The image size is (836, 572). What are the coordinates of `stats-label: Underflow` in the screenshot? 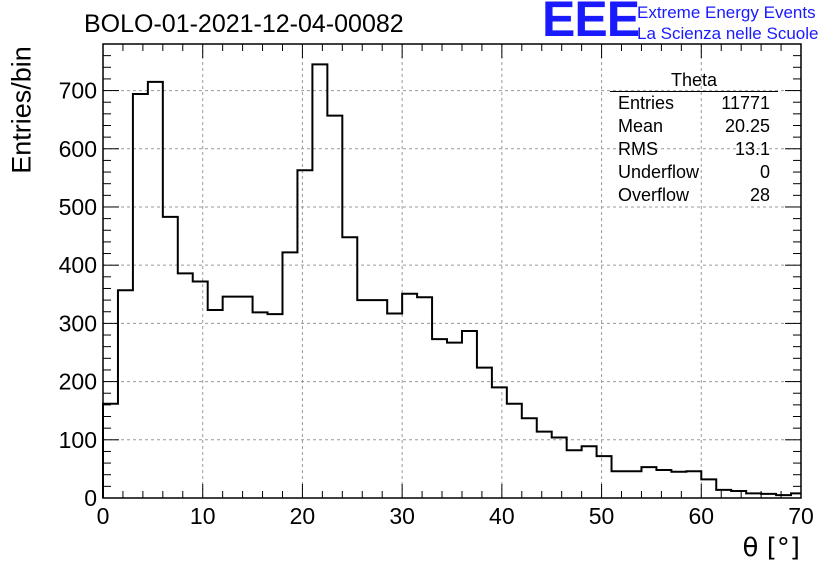 It's located at (659, 172).